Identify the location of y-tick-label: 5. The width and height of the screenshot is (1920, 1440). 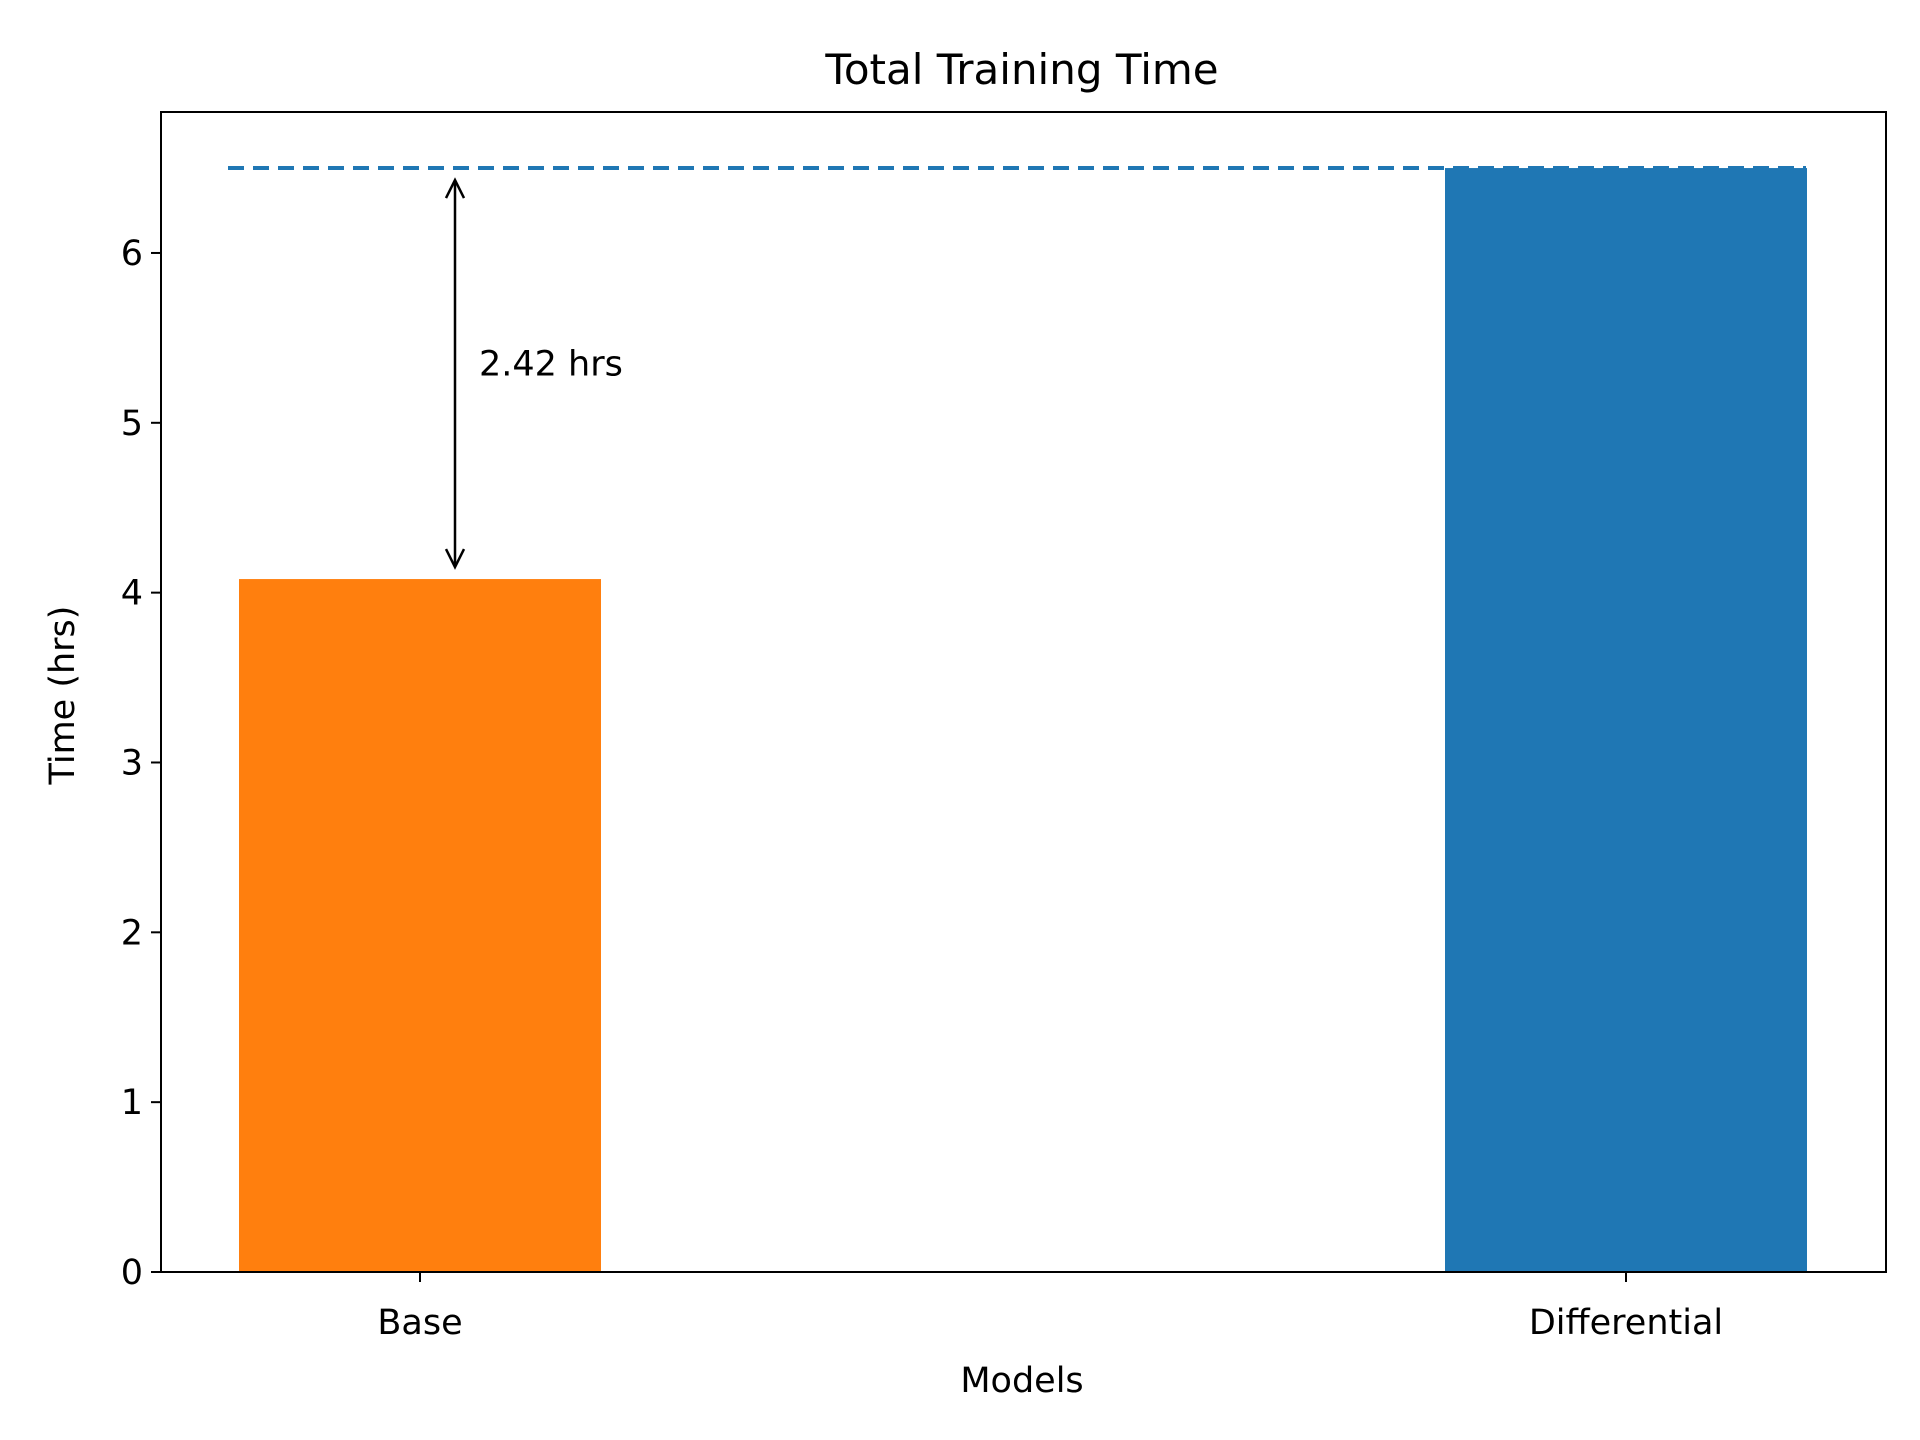
(132, 424).